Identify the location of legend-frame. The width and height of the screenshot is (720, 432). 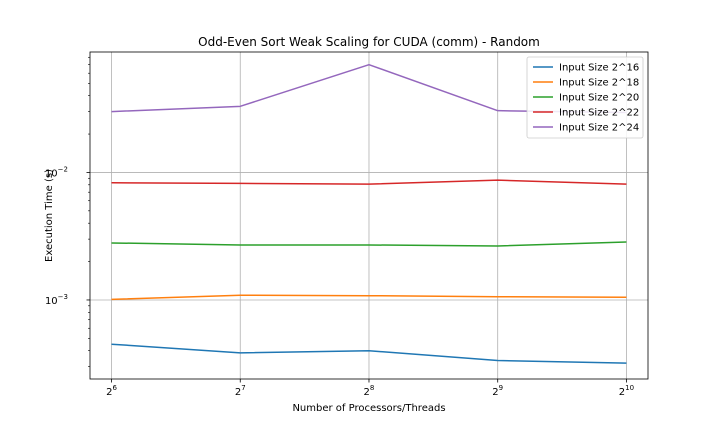
(585, 97).